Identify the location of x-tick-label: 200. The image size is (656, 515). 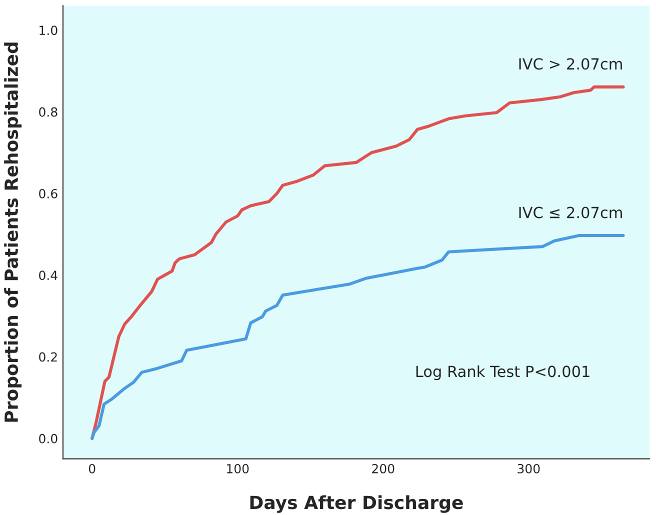
(383, 469).